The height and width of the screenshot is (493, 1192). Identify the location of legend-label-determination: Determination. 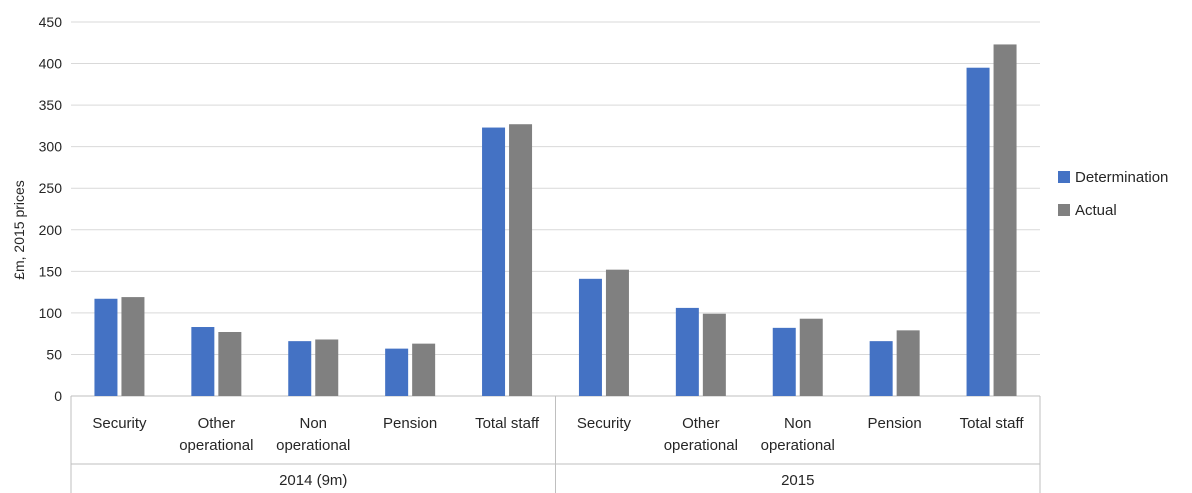
(1121, 177).